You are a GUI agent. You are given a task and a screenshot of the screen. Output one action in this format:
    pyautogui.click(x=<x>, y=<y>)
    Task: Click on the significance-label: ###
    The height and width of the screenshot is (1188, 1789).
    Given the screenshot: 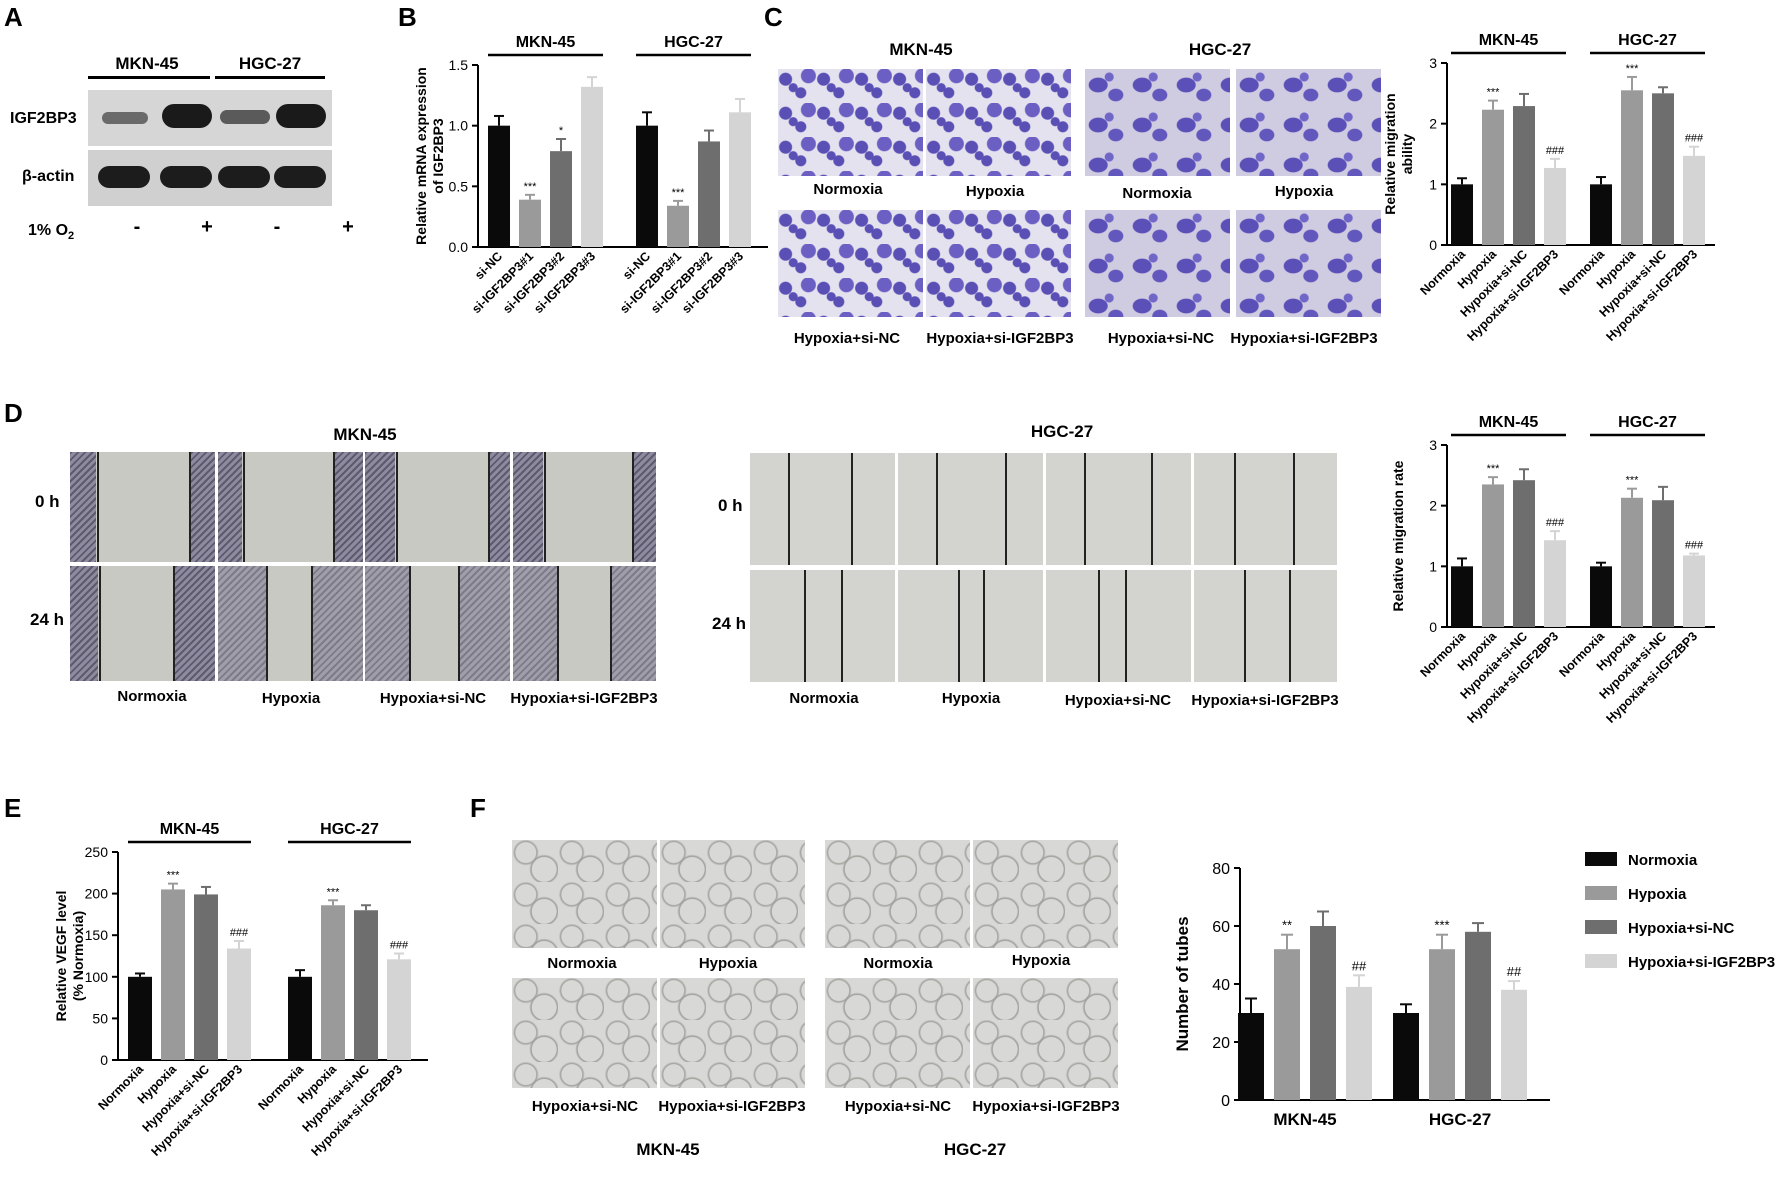 What is the action you would take?
    pyautogui.click(x=239, y=933)
    